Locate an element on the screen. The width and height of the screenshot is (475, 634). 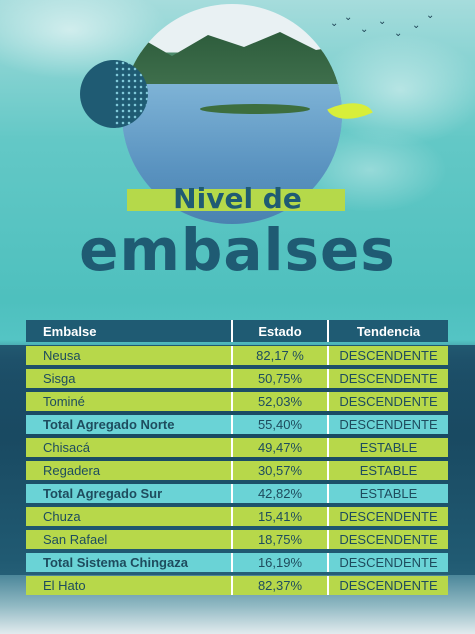
table-row: Chuza 15,41% DESCENDENTE is located at coordinates (237, 516).